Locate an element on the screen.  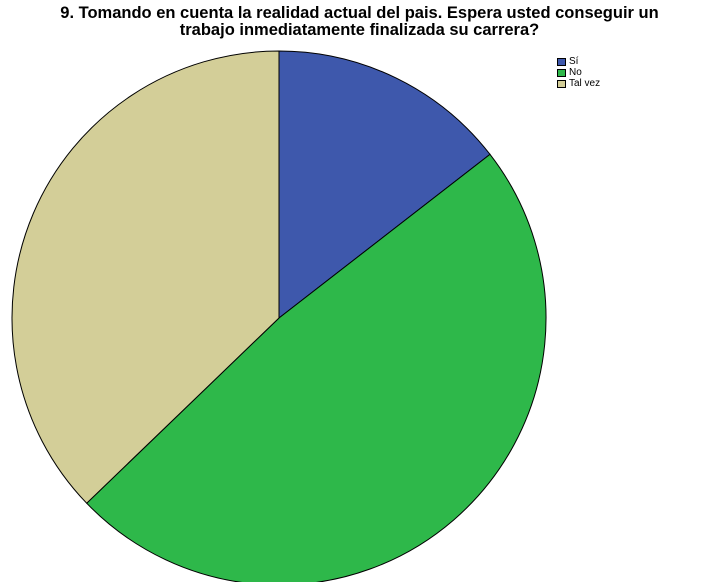
legend-item-tal-vez: Tal vez is located at coordinates (578, 84).